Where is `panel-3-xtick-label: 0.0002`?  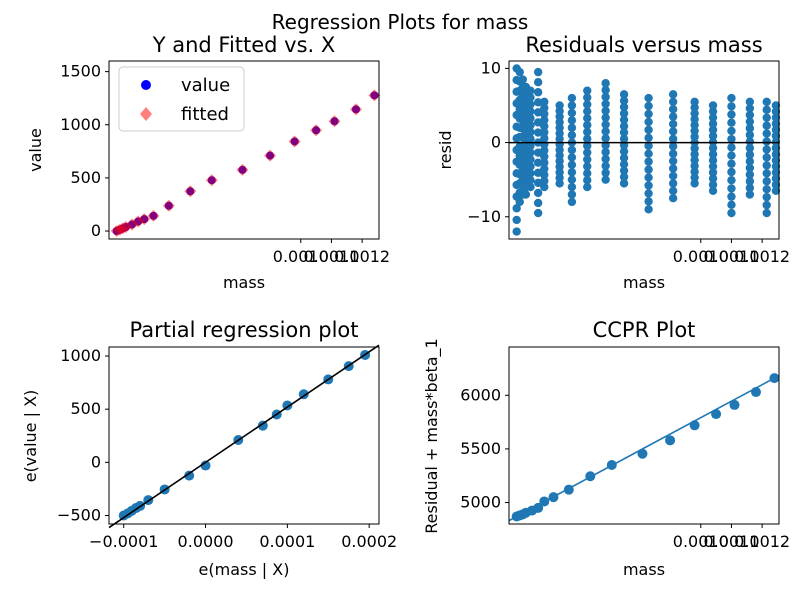 panel-3-xtick-label: 0.0002 is located at coordinates (369, 541).